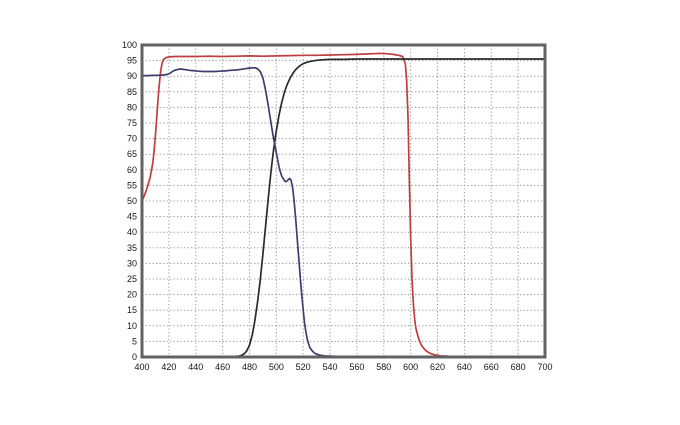 This screenshot has width=680, height=425. Describe the element at coordinates (249, 367) in the screenshot. I see `x-tick-label: 480` at that location.